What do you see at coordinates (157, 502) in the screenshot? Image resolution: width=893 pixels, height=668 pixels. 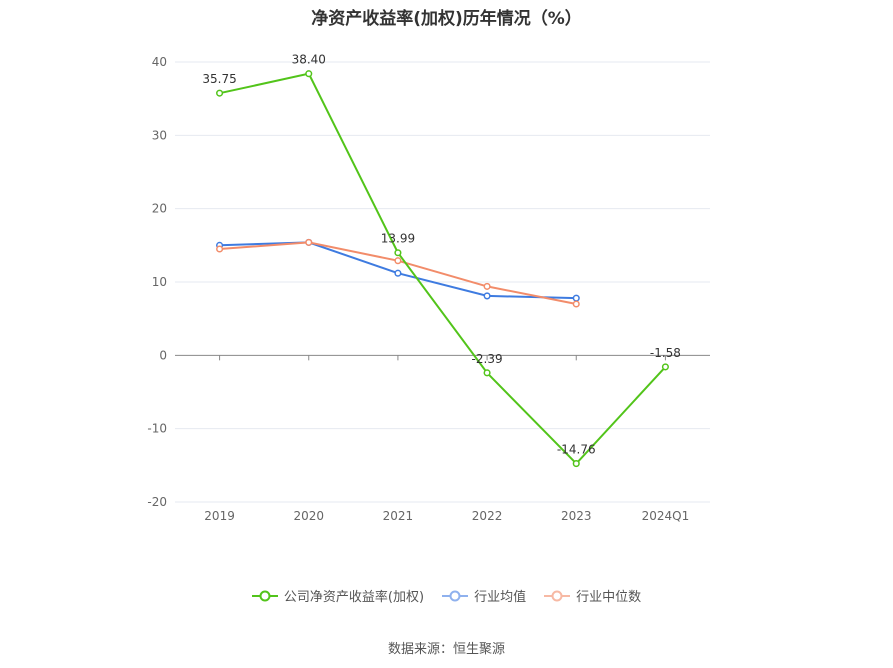 I see `y-tick-label: -20` at bounding box center [157, 502].